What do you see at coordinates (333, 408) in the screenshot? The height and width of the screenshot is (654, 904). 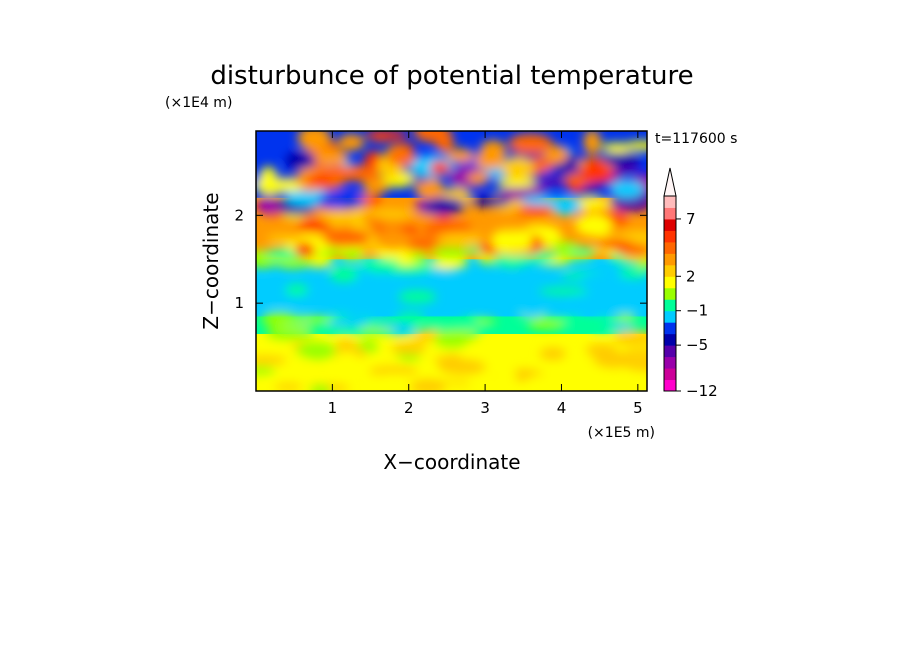 I see `x-tick-label: 1` at bounding box center [333, 408].